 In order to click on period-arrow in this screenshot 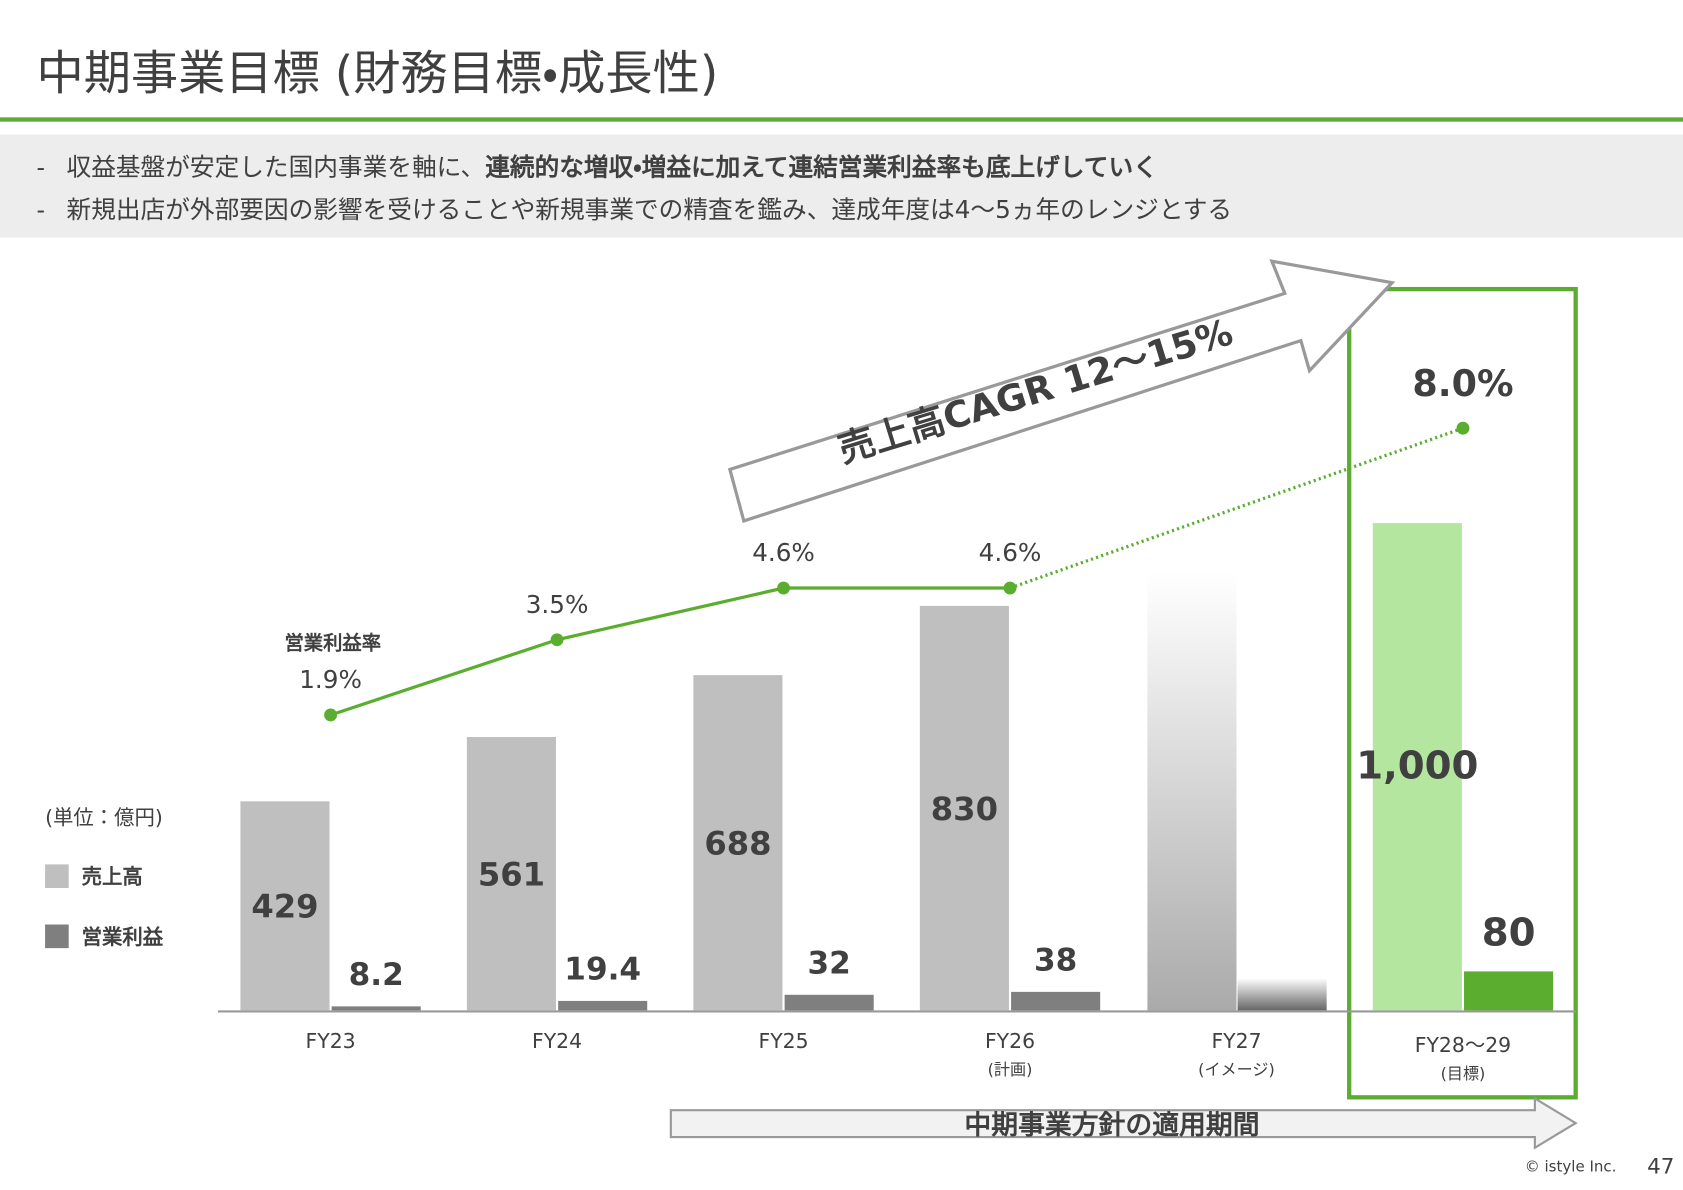, I will do `click(1123, 1123)`.